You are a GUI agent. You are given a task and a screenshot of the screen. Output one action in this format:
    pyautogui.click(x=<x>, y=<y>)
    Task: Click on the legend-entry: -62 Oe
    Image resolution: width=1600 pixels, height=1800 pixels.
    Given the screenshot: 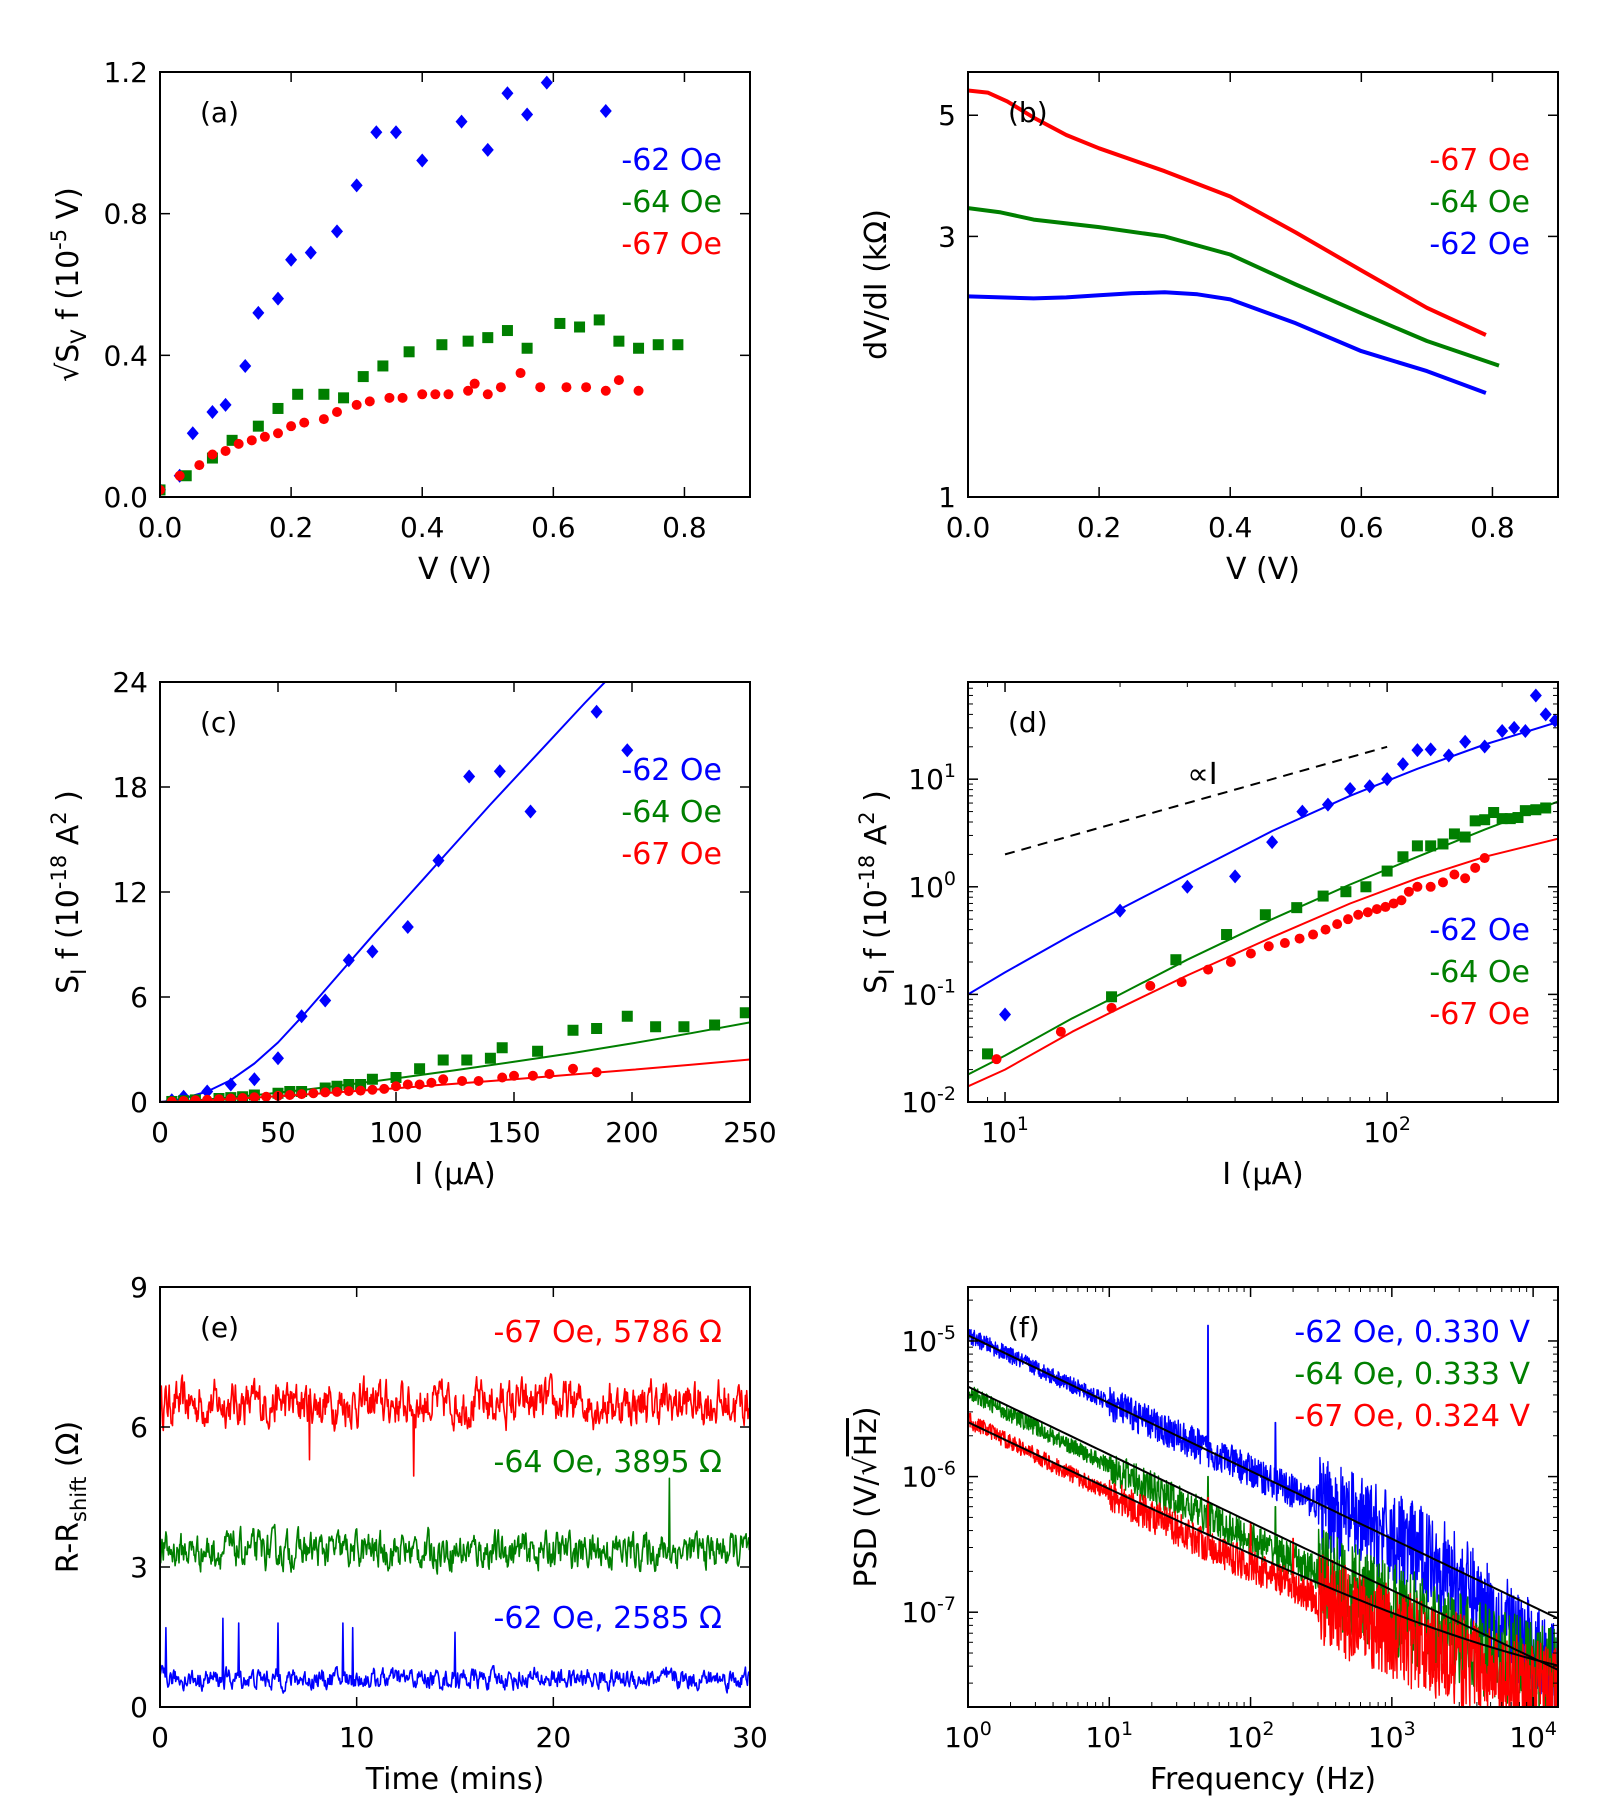 What is the action you would take?
    pyautogui.click(x=671, y=160)
    